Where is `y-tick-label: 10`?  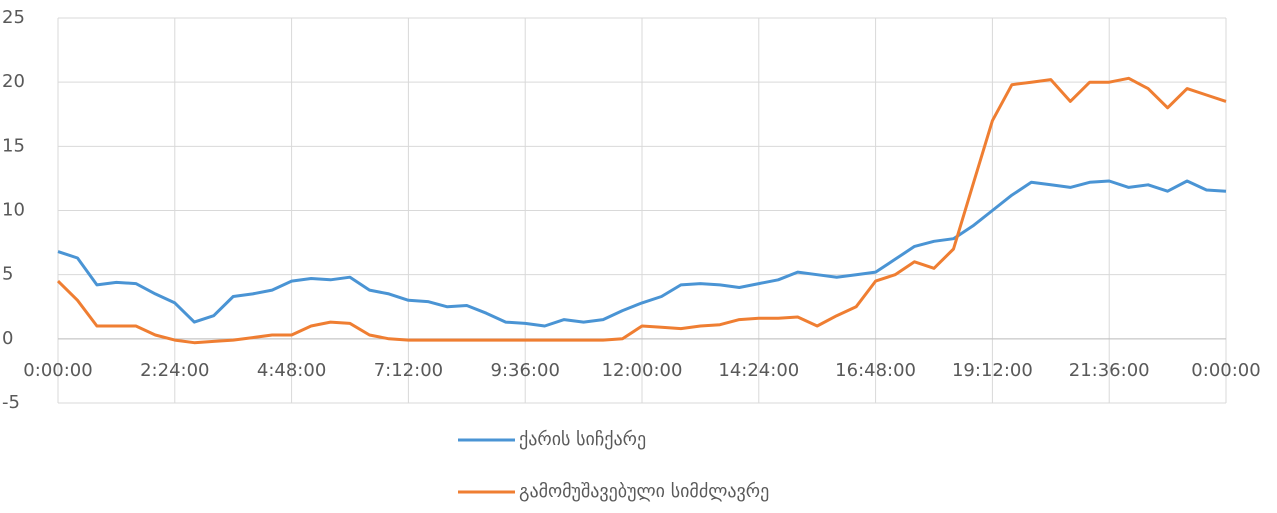 y-tick-label: 10 is located at coordinates (13, 210).